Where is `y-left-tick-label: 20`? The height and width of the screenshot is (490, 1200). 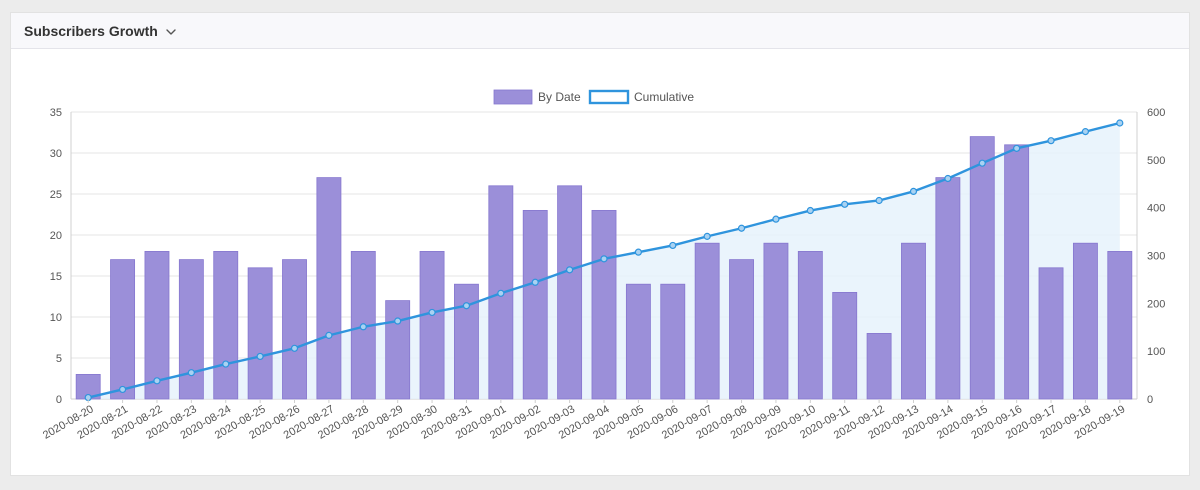
y-left-tick-label: 20 is located at coordinates (56, 236).